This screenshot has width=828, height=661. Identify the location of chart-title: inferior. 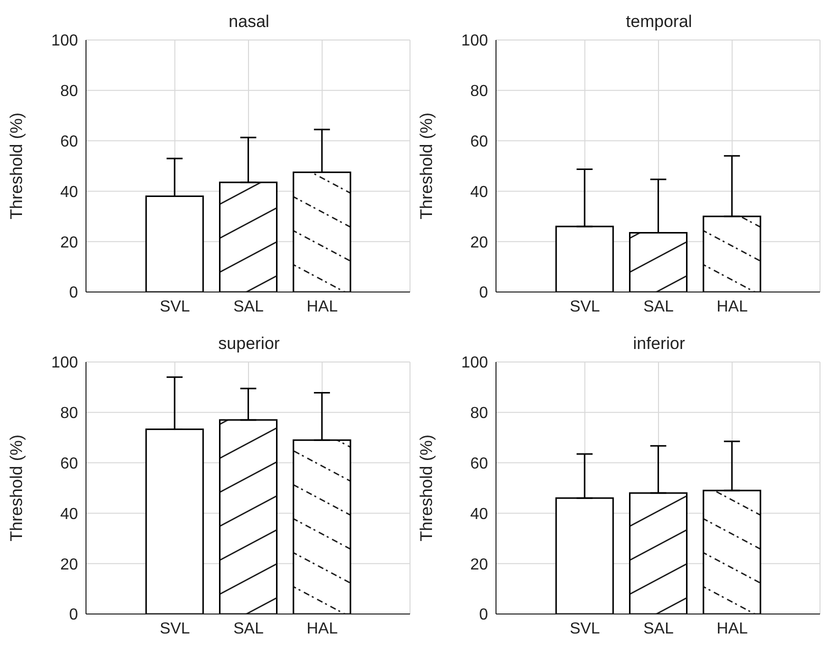
(659, 344).